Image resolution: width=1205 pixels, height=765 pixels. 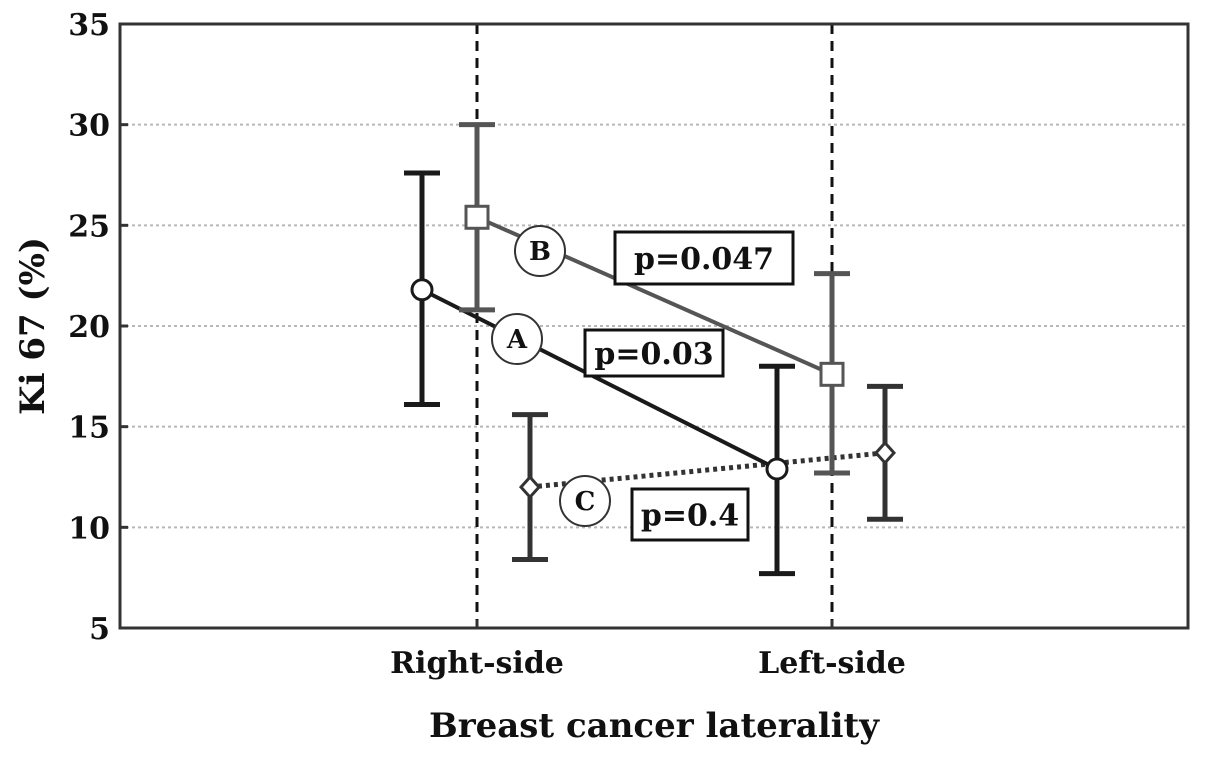 I want to click on p-value-label-C: p=0.4, so click(x=690, y=516).